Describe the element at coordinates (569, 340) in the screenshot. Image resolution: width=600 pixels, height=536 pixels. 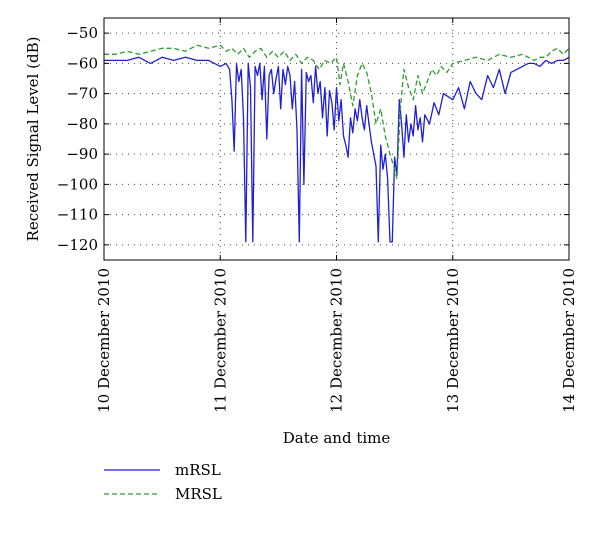
I see `x-tick-label: 14 December 2010` at that location.